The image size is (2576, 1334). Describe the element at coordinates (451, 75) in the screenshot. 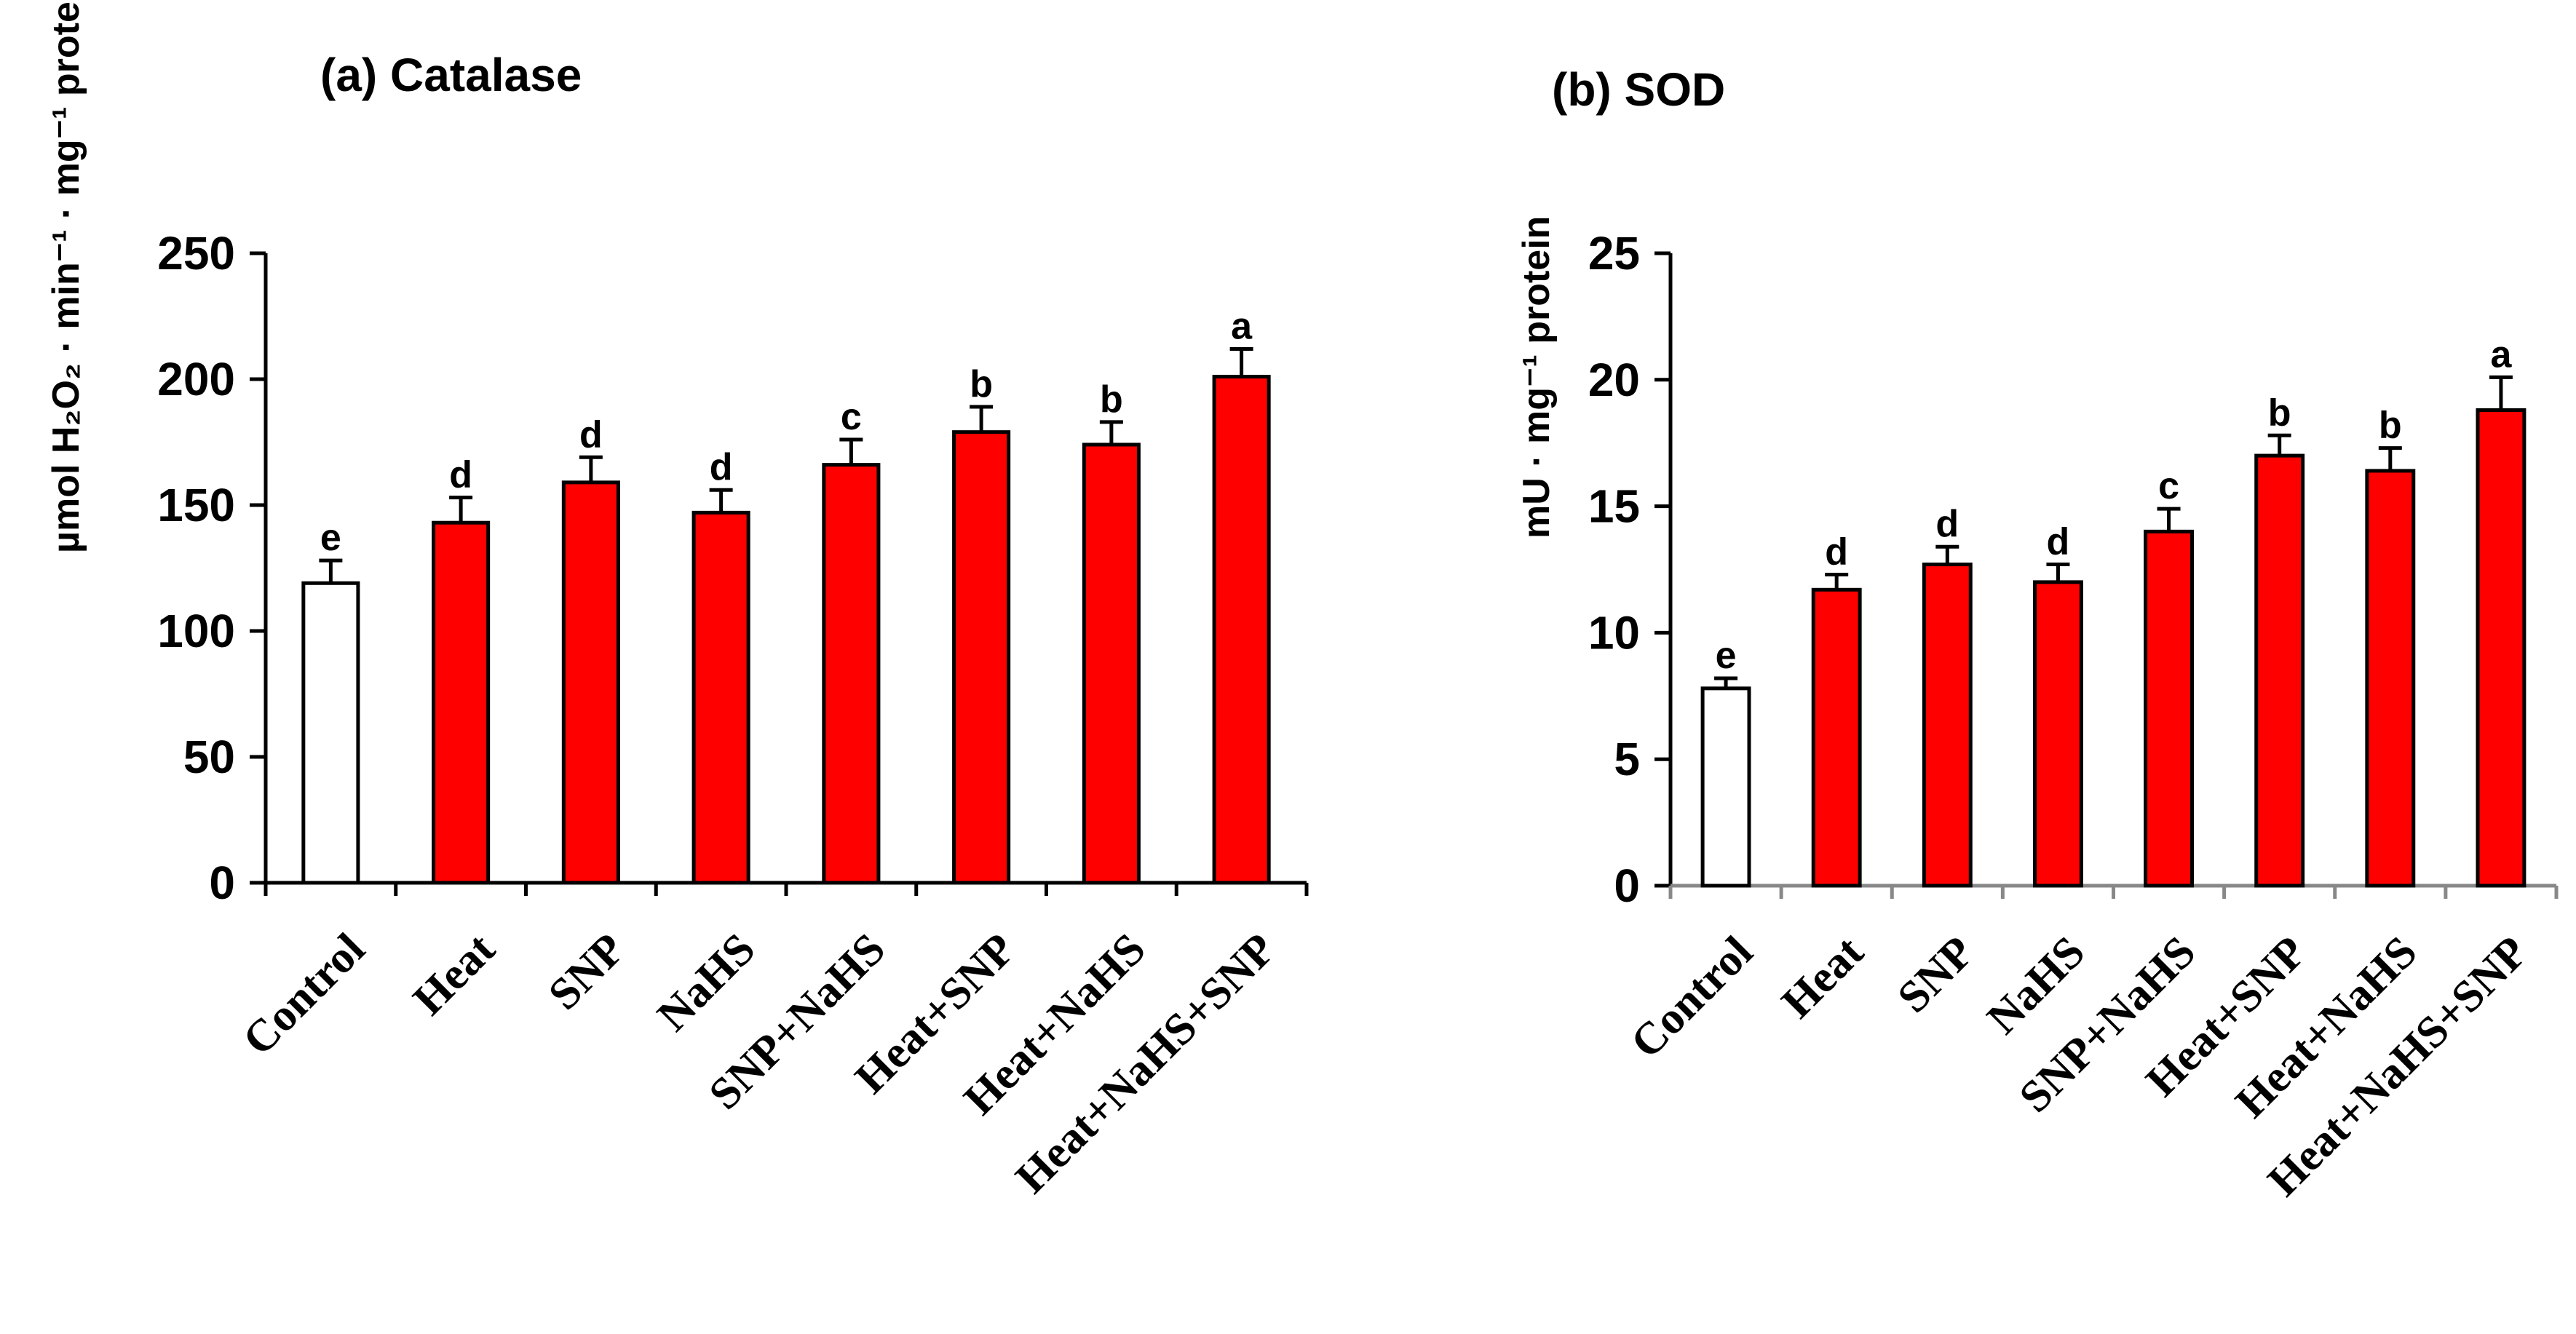

I see `chart-title-a: (a) Catalase` at that location.